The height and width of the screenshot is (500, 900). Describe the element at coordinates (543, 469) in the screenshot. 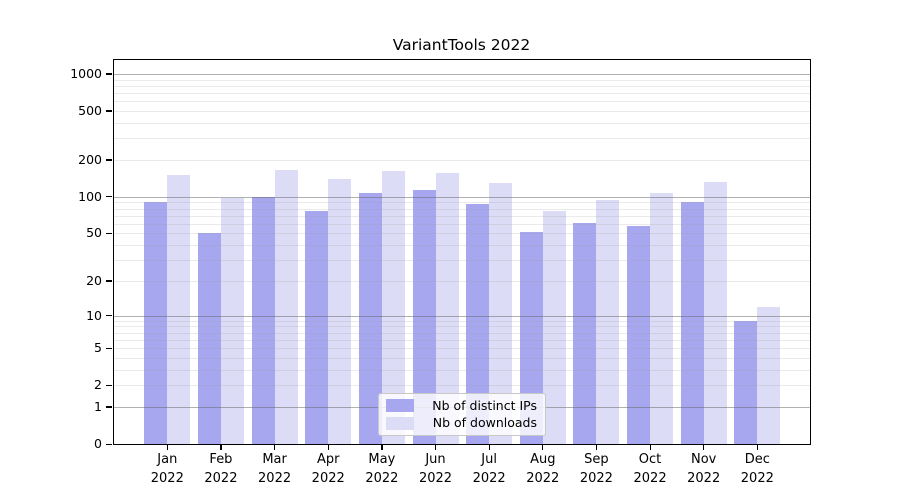

I see `x-tick-label: Aug 2022` at that location.